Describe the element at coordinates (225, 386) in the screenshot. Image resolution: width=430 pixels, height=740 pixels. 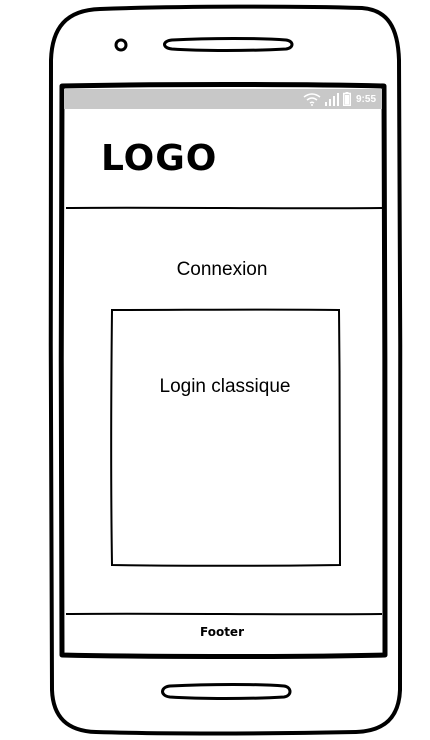
I see `login-box-label: Login classique` at that location.